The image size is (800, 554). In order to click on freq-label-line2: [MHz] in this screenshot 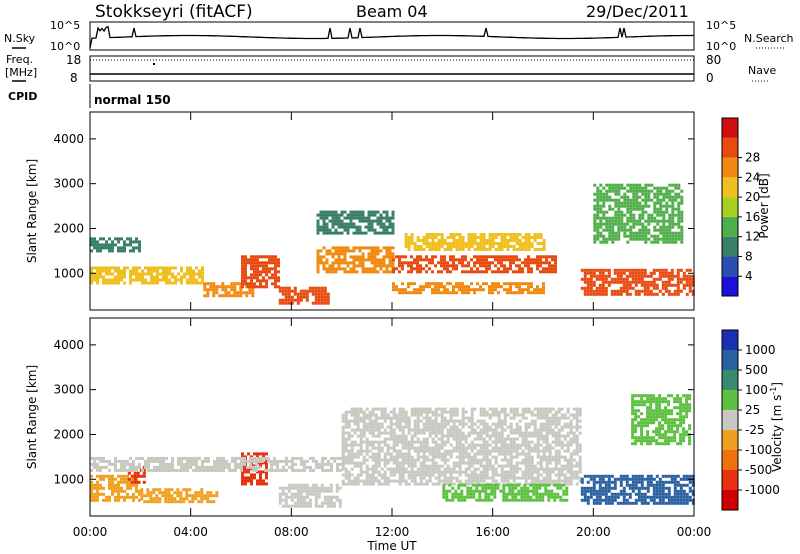, I will do `click(21, 72)`.